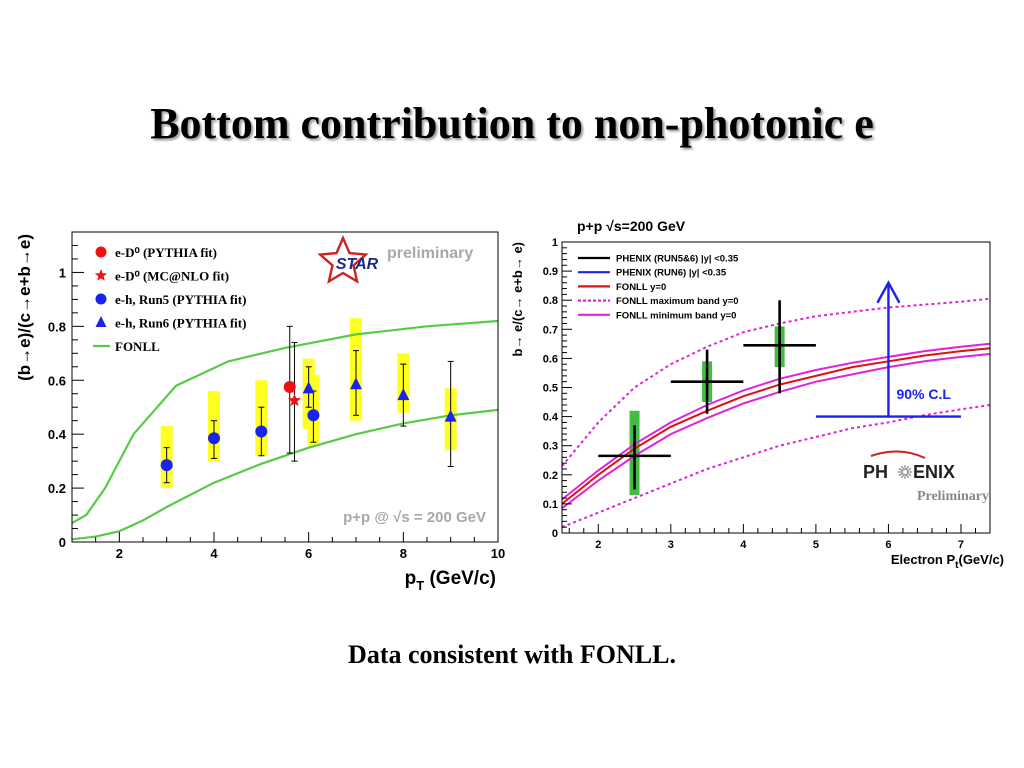 This screenshot has width=1024, height=768. Describe the element at coordinates (517, 299) in the screenshot. I see `y-axis-label: b→ e/(c→ e+b→ e)` at that location.